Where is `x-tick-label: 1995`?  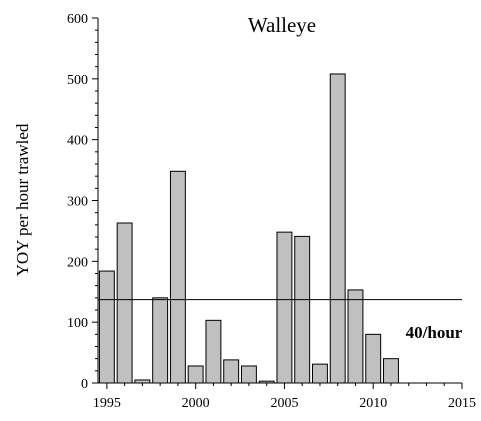 x-tick-label: 1995 is located at coordinates (107, 403).